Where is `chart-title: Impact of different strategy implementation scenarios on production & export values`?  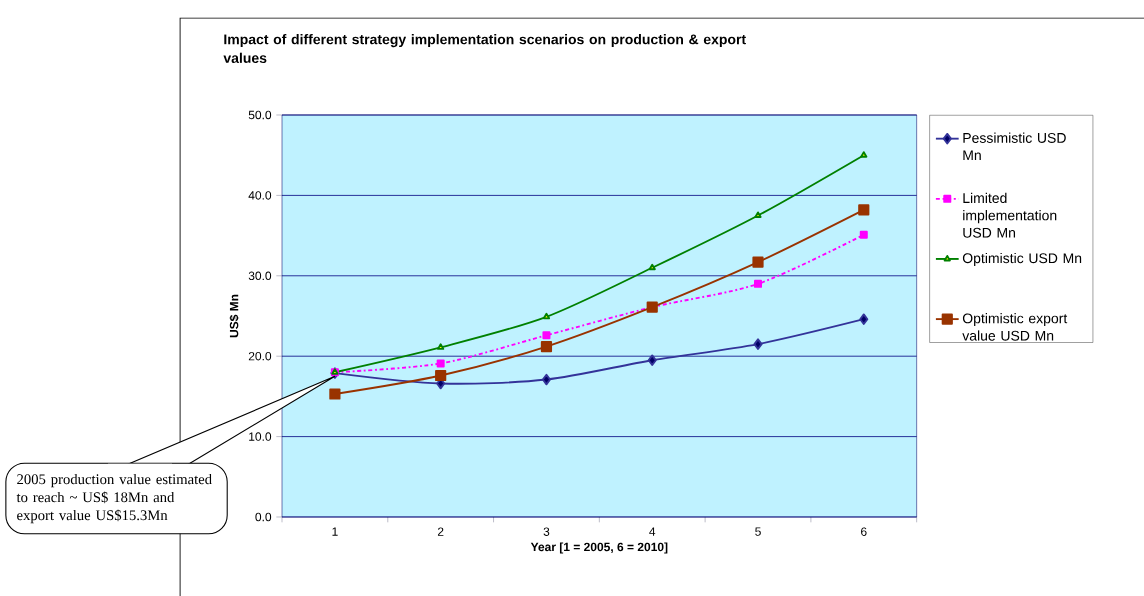
chart-title: Impact of different strategy implementation scenarios on production & export values is located at coordinates (484, 48).